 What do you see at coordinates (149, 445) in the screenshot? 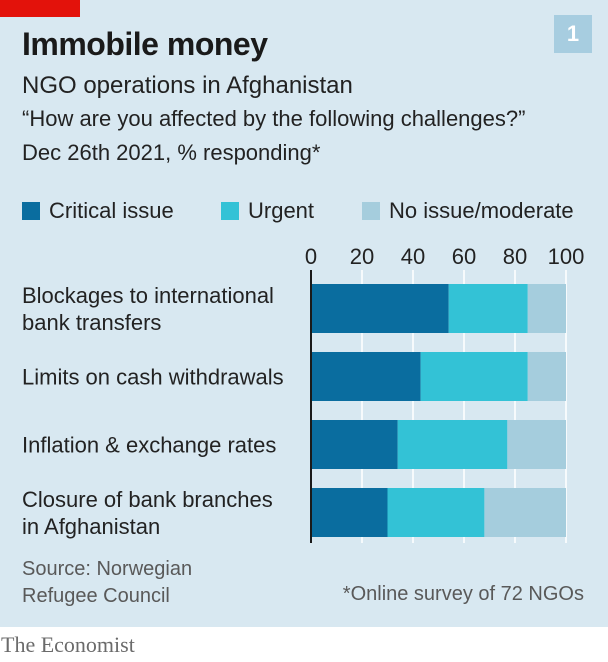
I see `category-label: Inflation & exchange rates` at bounding box center [149, 445].